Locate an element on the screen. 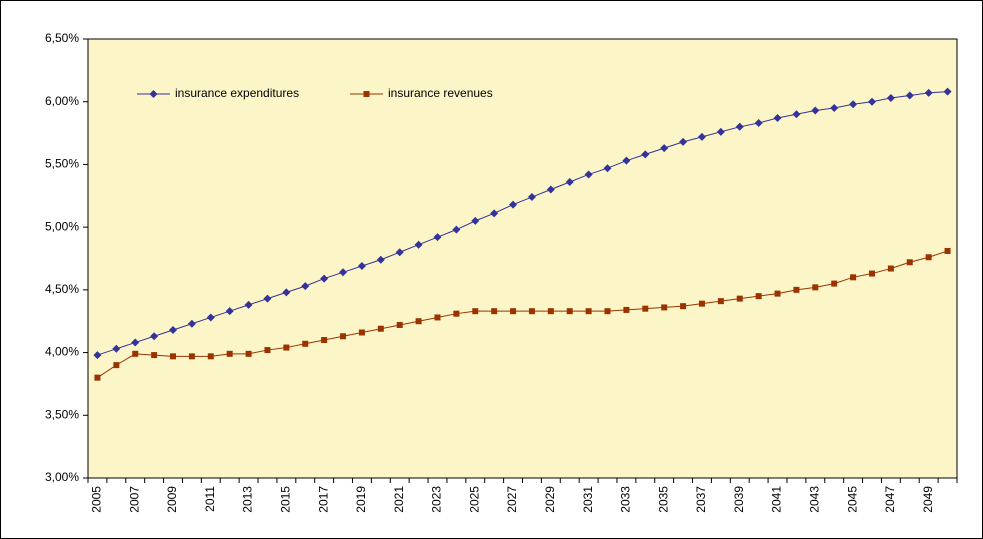 This screenshot has width=983, height=539. x-tick-label: 2009 is located at coordinates (172, 499).